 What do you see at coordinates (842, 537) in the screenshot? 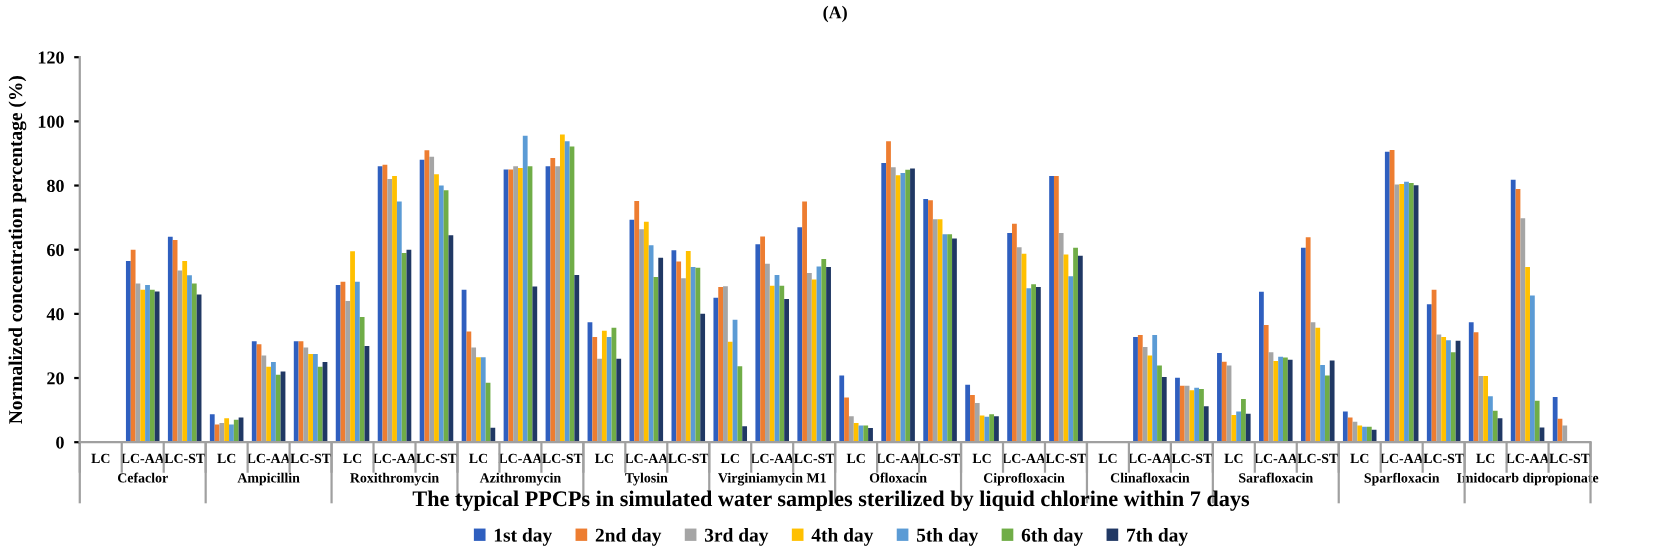
I see `legend-label: 4th day` at bounding box center [842, 537].